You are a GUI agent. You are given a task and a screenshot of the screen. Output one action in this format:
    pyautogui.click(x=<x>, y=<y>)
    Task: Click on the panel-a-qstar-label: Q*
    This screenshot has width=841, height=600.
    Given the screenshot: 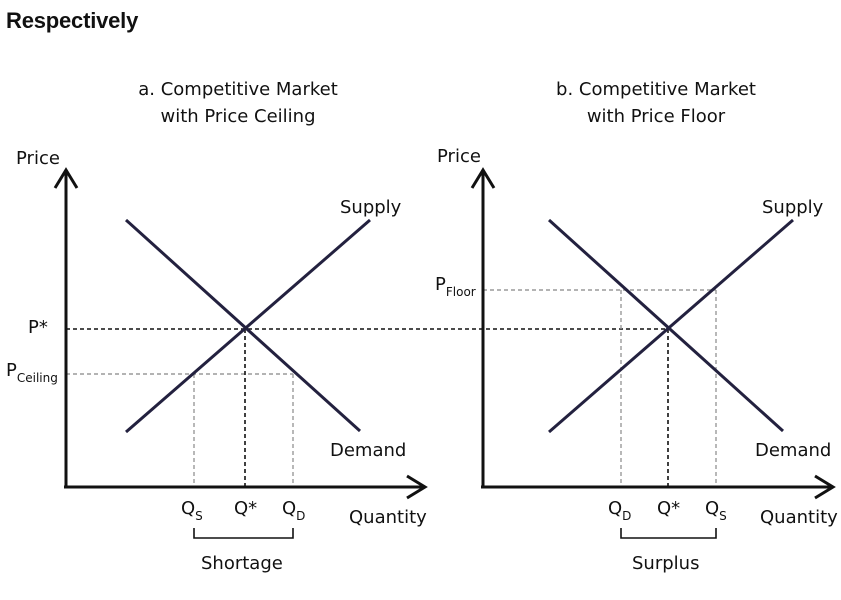 What is the action you would take?
    pyautogui.click(x=245, y=508)
    